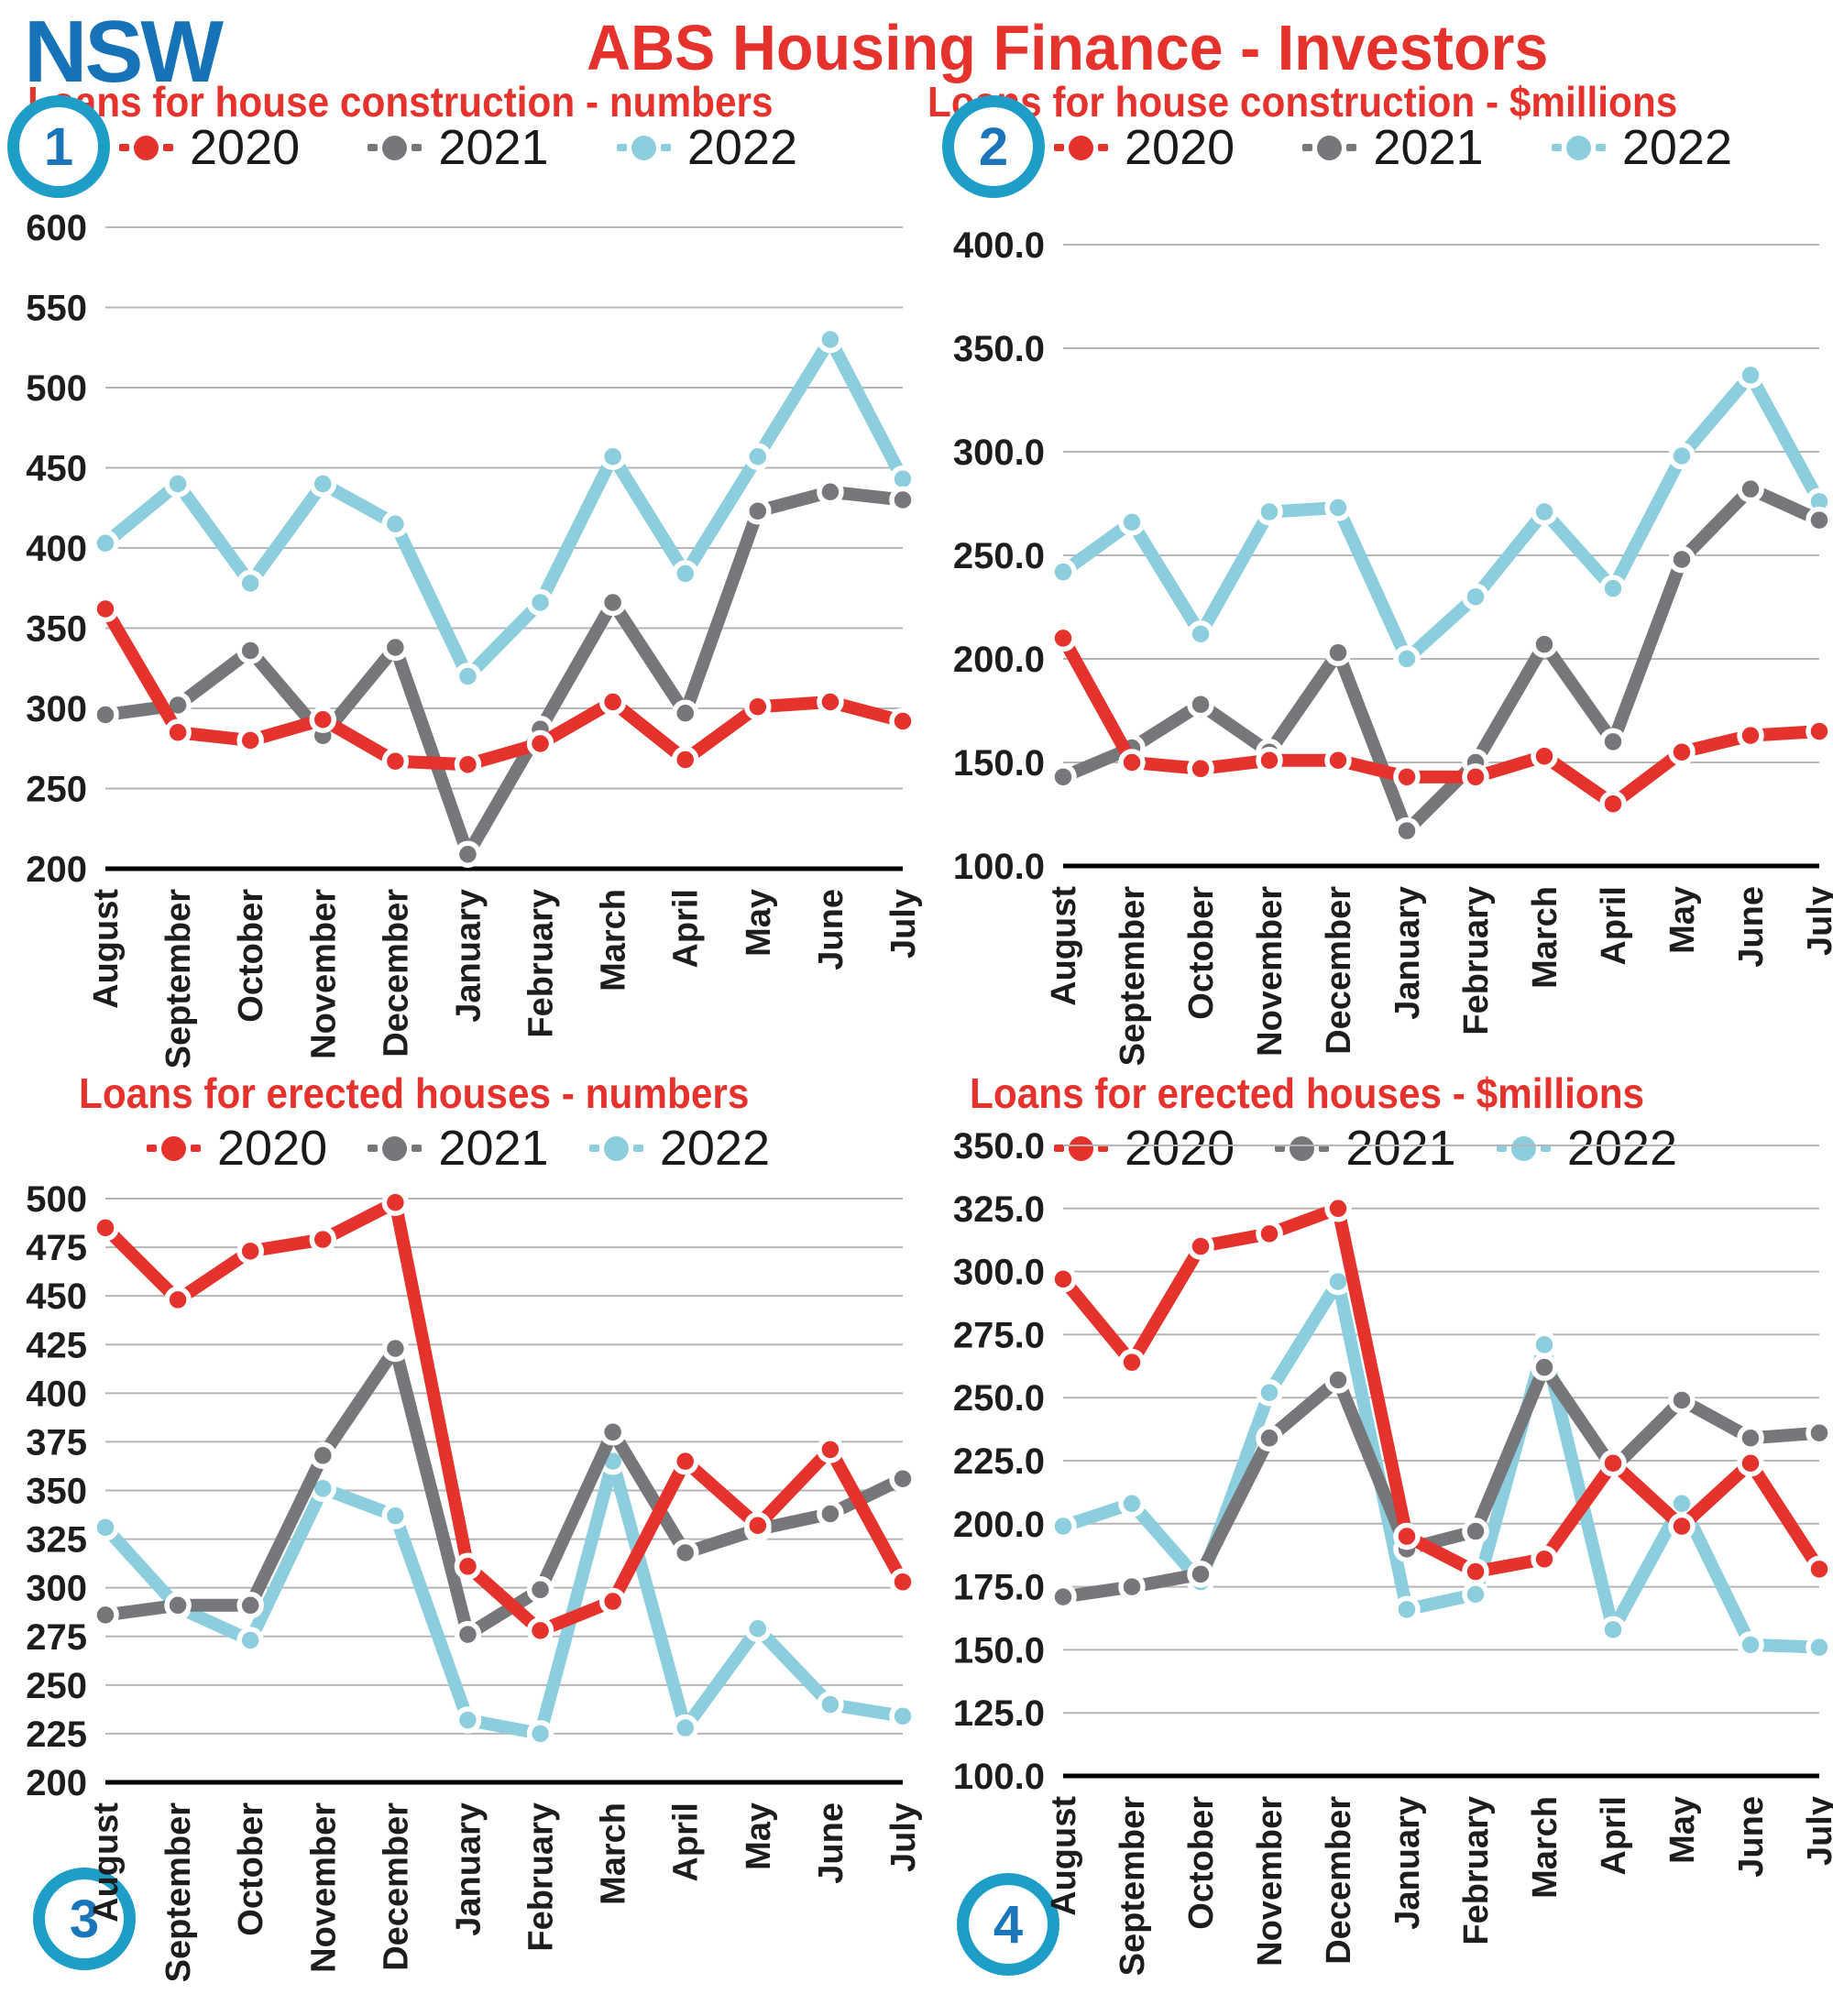 The width and height of the screenshot is (1833, 2016). Describe the element at coordinates (1302, 102) in the screenshot. I see `chart-2-title: Loans for house construction - $millions` at that location.